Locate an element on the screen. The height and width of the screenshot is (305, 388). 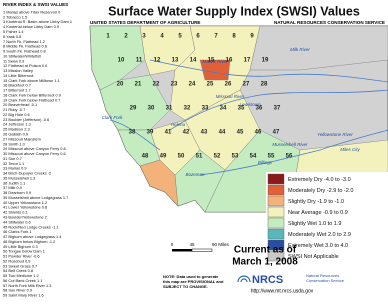
list-entry: 56 Cut Bank Creek 1.1 is located at coordinates (22, 280).